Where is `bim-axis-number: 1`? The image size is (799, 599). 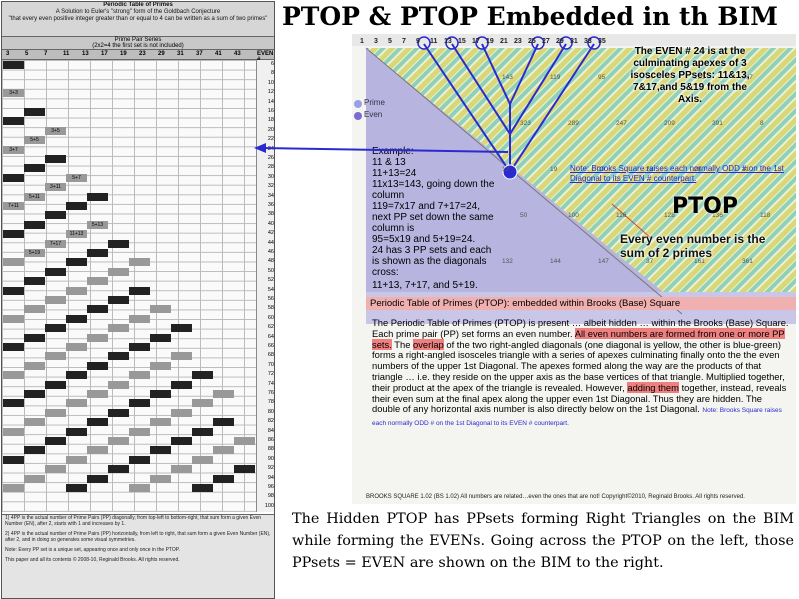 bim-axis-number: 1 is located at coordinates (362, 41).